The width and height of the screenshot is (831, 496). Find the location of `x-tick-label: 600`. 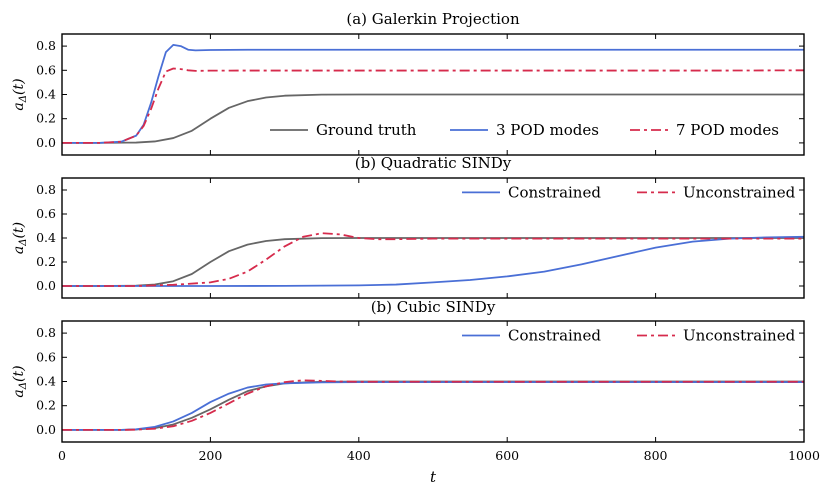

x-tick-label: 600 is located at coordinates (507, 455).